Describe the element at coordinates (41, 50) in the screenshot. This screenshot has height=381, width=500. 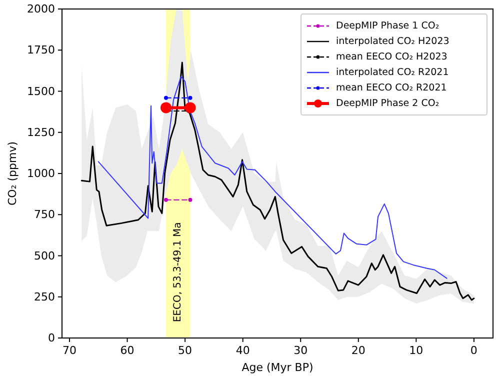
I see `y-tick-label: 1750` at that location.